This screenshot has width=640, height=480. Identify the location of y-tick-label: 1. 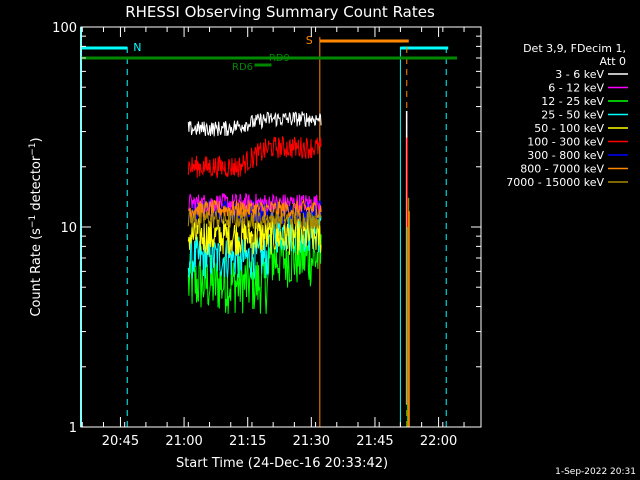
(73, 428).